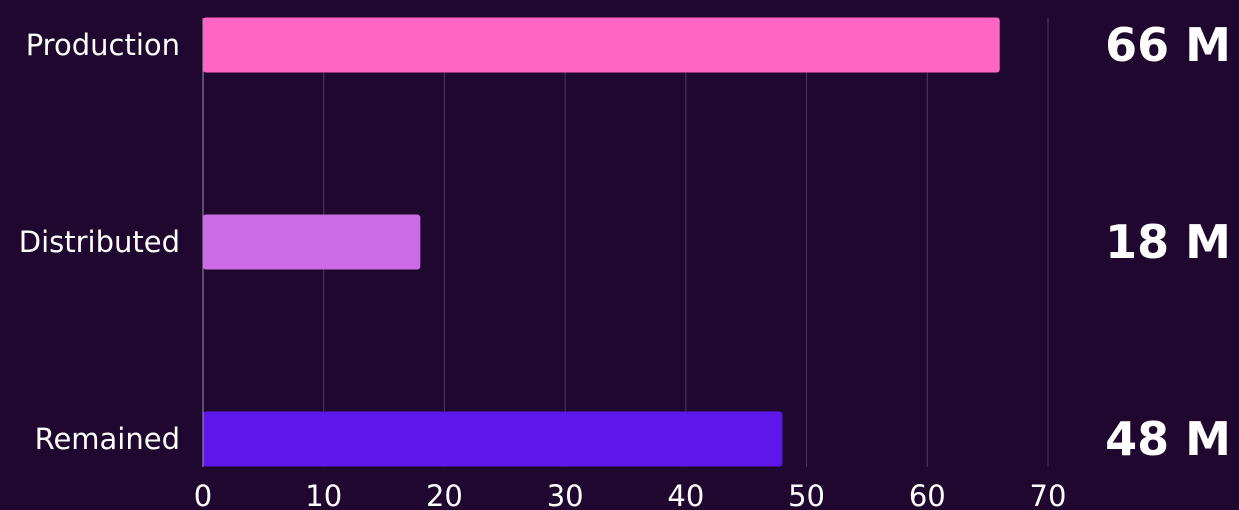 The width and height of the screenshot is (1239, 510). Describe the element at coordinates (493, 439) in the screenshot. I see `bar-remained` at that location.